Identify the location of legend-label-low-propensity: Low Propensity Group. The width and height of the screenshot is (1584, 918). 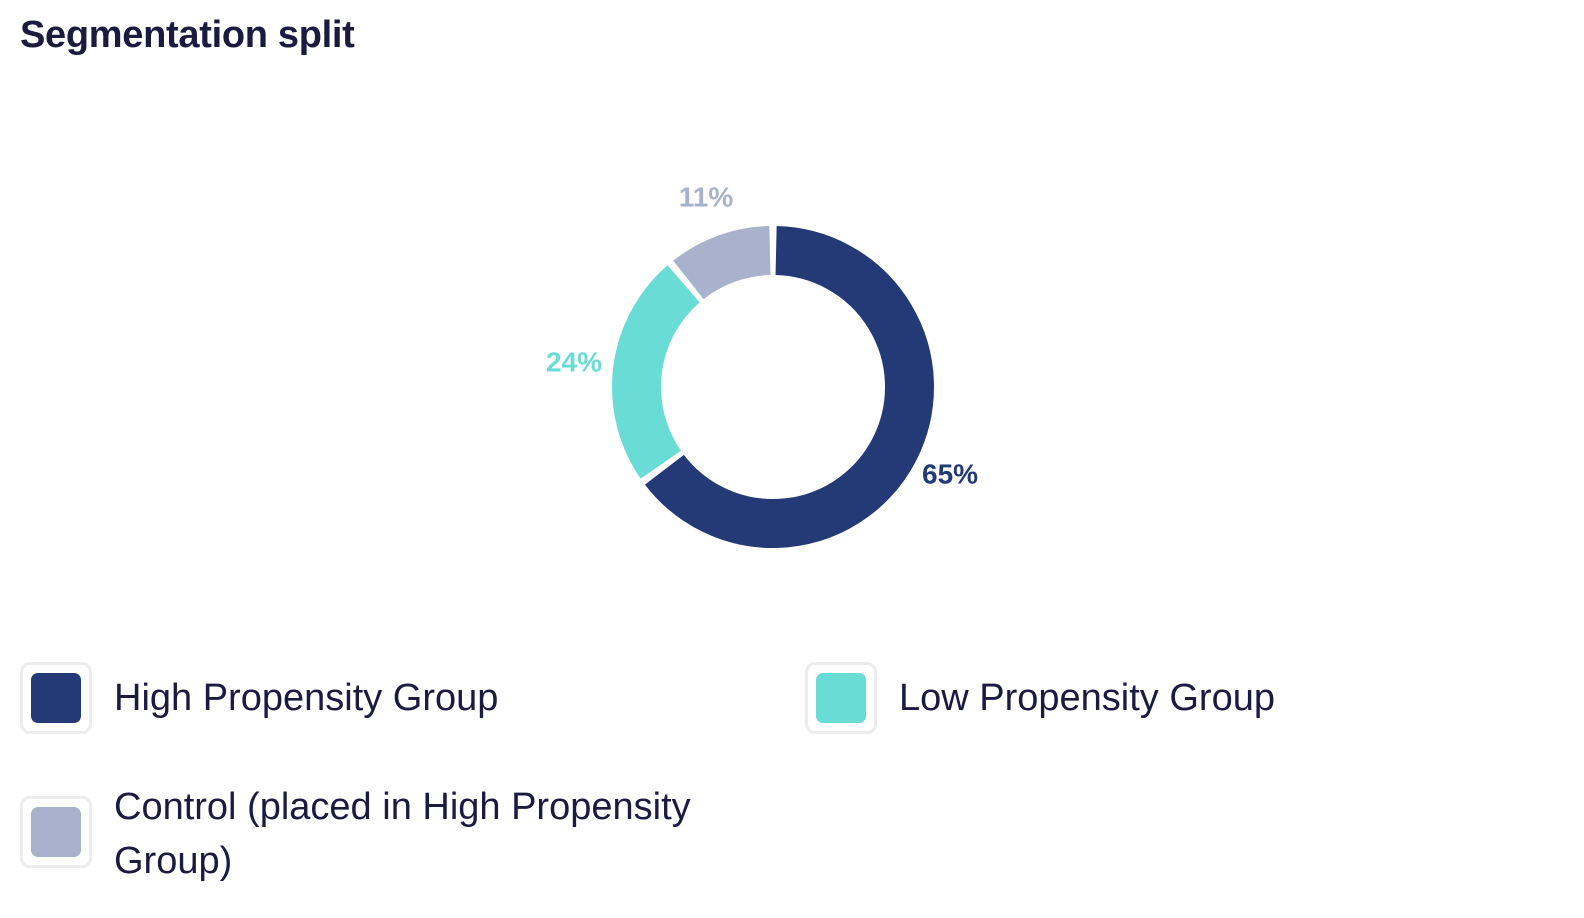
(1087, 698).